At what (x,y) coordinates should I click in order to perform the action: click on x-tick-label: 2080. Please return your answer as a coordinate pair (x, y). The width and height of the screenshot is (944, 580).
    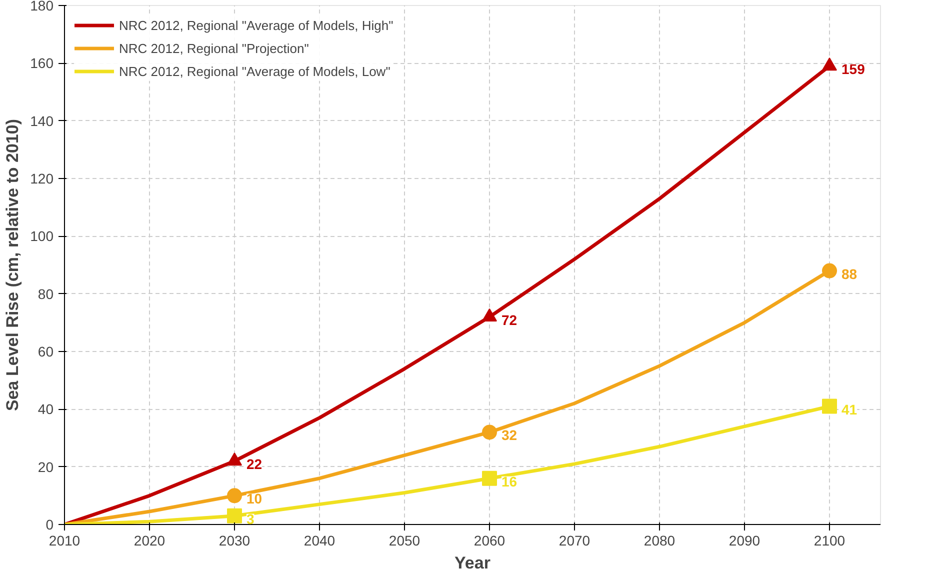
    Looking at the image, I should click on (660, 540).